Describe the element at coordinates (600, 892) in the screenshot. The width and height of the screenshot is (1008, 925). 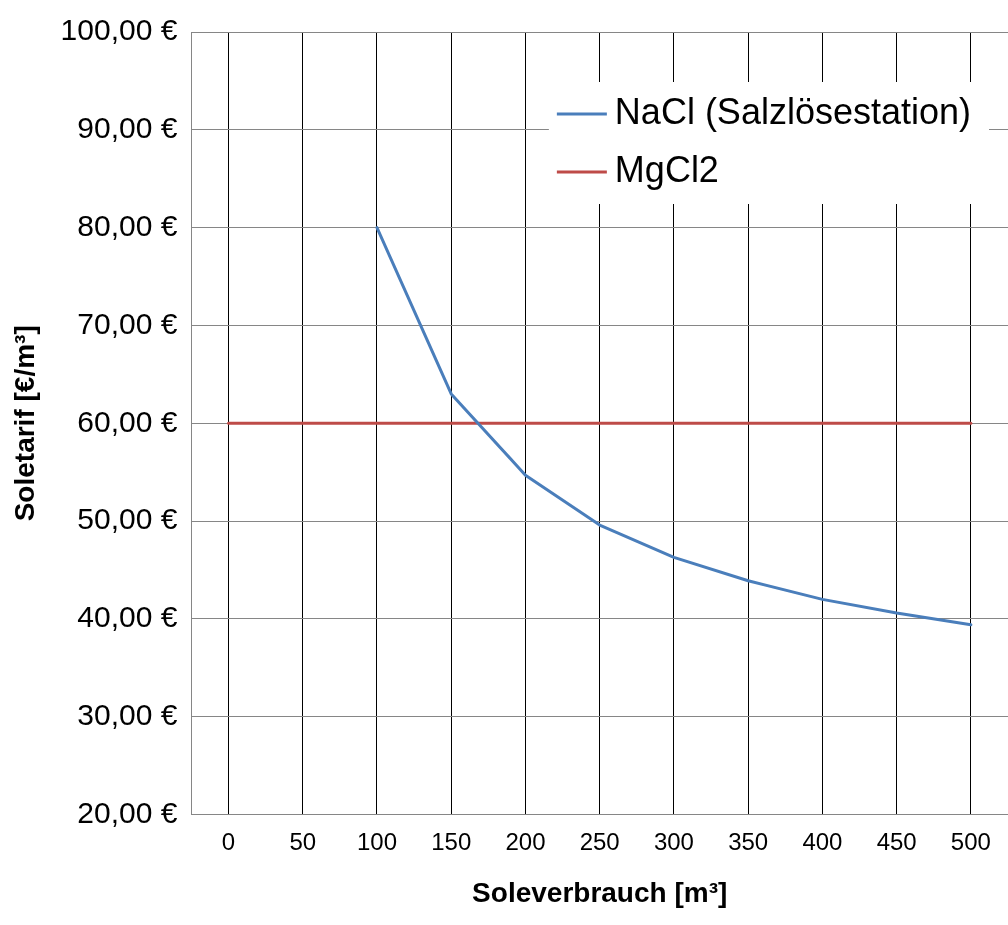
I see `x-axis-title: Soleverbrauch [m³]` at that location.